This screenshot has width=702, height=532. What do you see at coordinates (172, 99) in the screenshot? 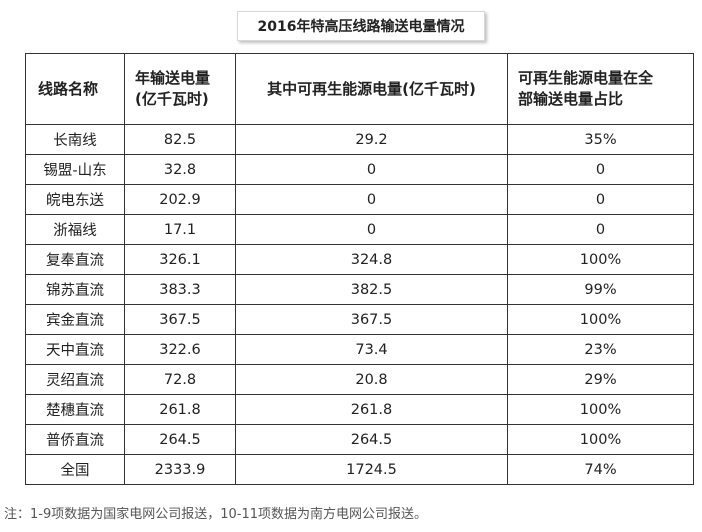
I see `header-annual-line2: (亿千瓦时)` at bounding box center [172, 99].